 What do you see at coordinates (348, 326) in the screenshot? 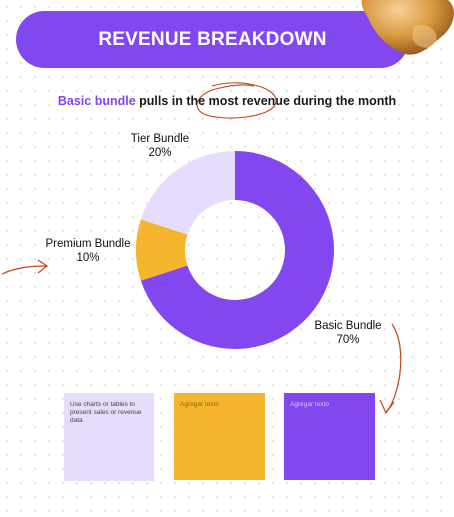
I see `slice-label-basic-name: Basic Bundle` at bounding box center [348, 326].